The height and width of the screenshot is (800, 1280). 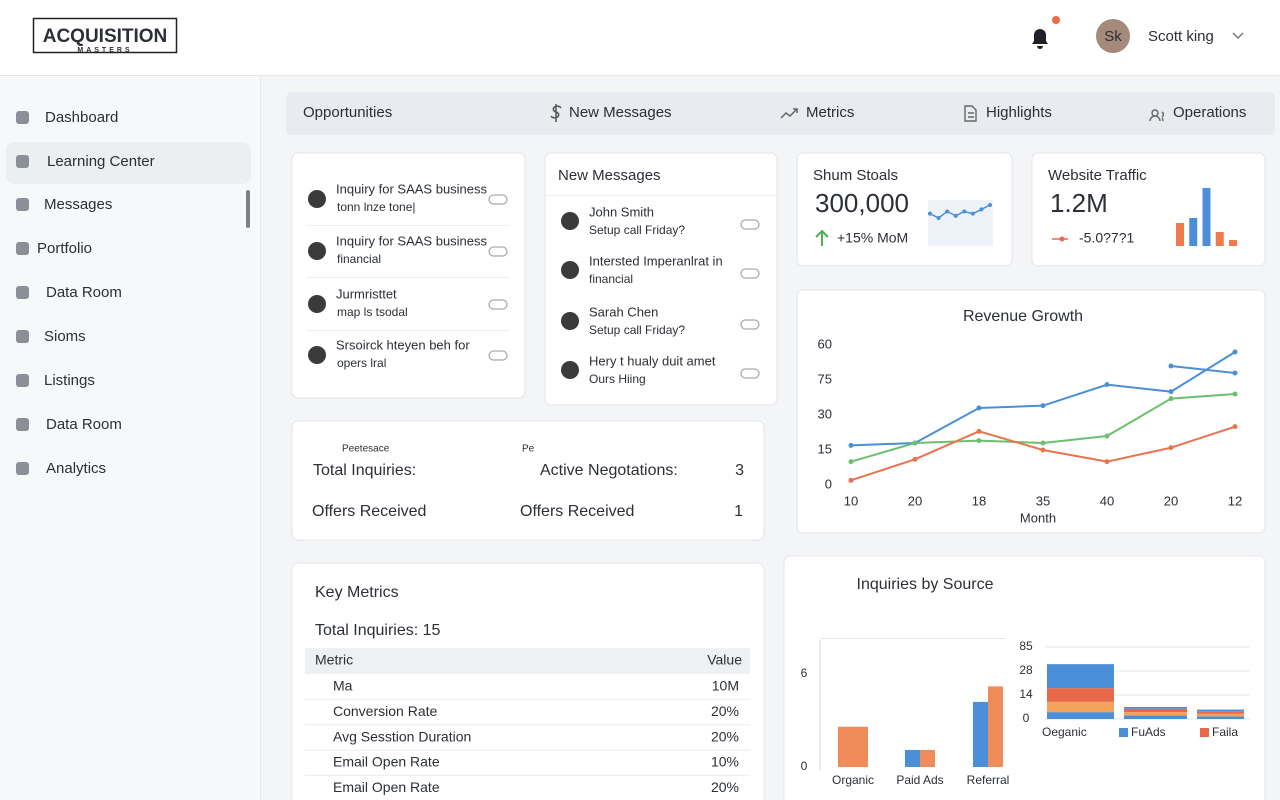 I want to click on item-subtitle: opers lral, so click(x=361, y=363).